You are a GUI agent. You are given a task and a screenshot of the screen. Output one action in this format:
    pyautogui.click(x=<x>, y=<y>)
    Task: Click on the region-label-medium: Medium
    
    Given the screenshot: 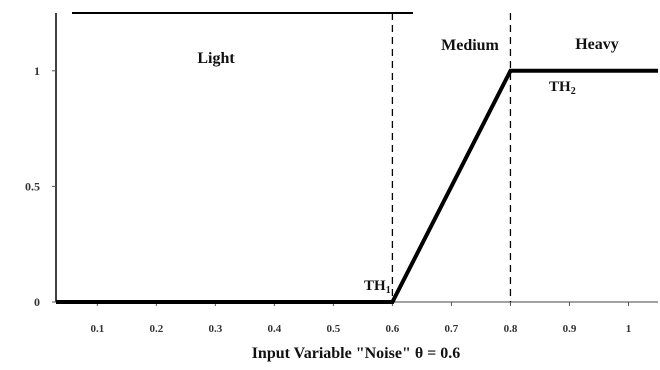 What is the action you would take?
    pyautogui.click(x=470, y=45)
    